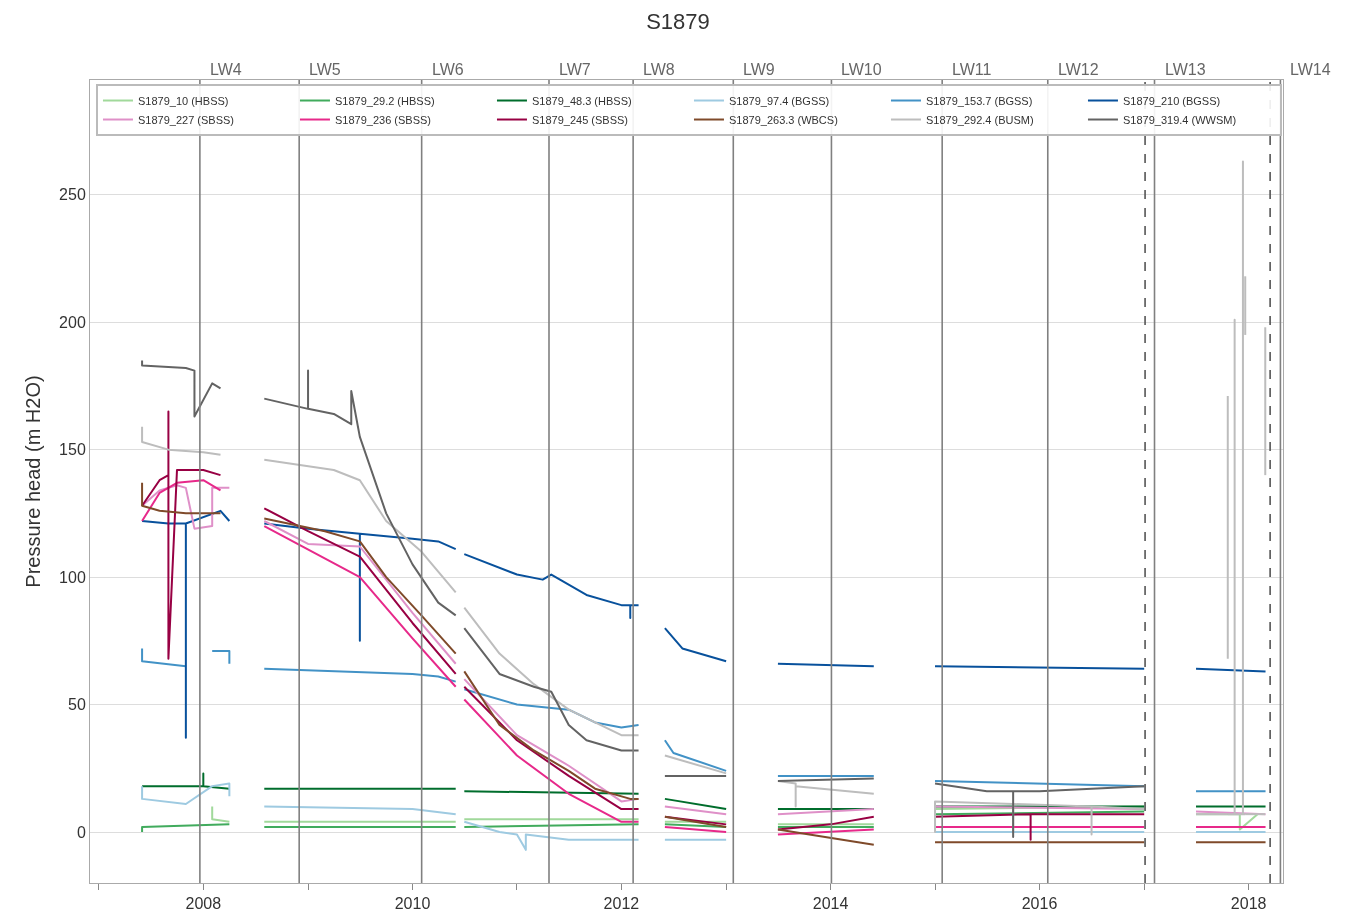  What do you see at coordinates (412, 904) in the screenshot?
I see `x-tick-label: 2010` at bounding box center [412, 904].